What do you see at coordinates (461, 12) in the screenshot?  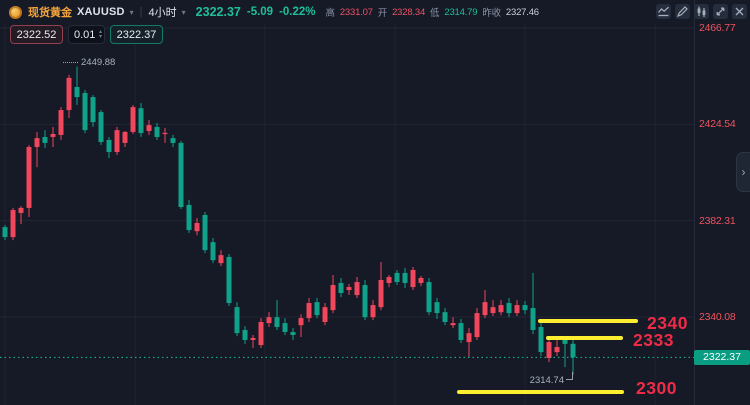 I see `low-value: 2314.79` at bounding box center [461, 12].